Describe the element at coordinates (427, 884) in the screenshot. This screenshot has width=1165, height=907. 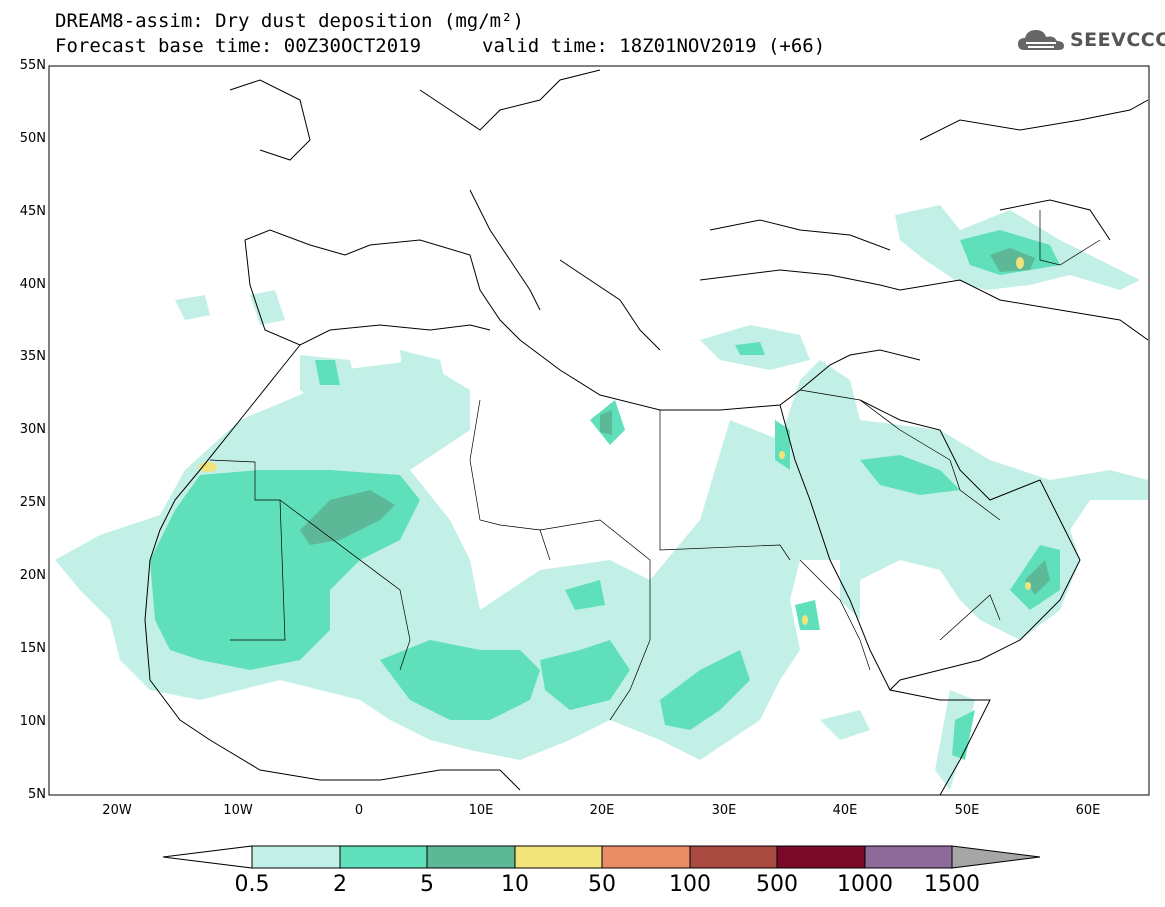
I see `colorbar-label: 5` at that location.